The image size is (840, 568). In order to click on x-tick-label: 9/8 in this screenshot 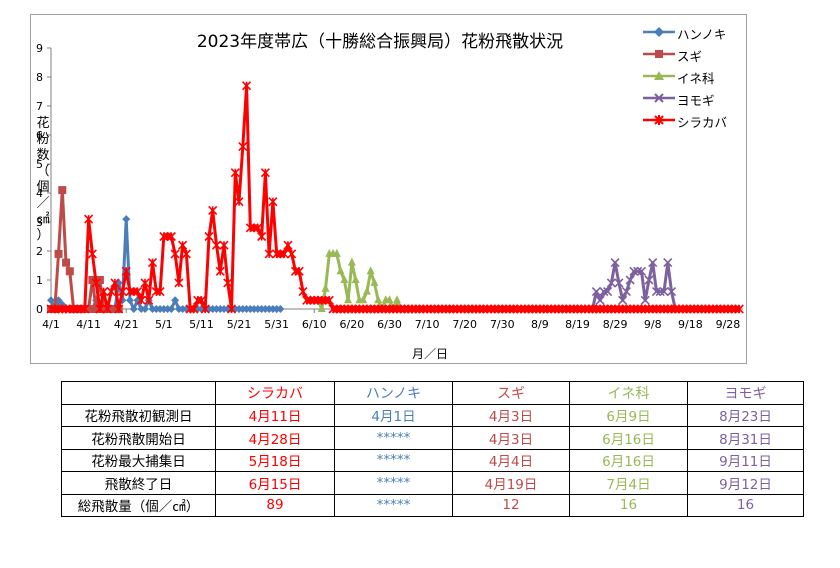, I will do `click(653, 324)`.